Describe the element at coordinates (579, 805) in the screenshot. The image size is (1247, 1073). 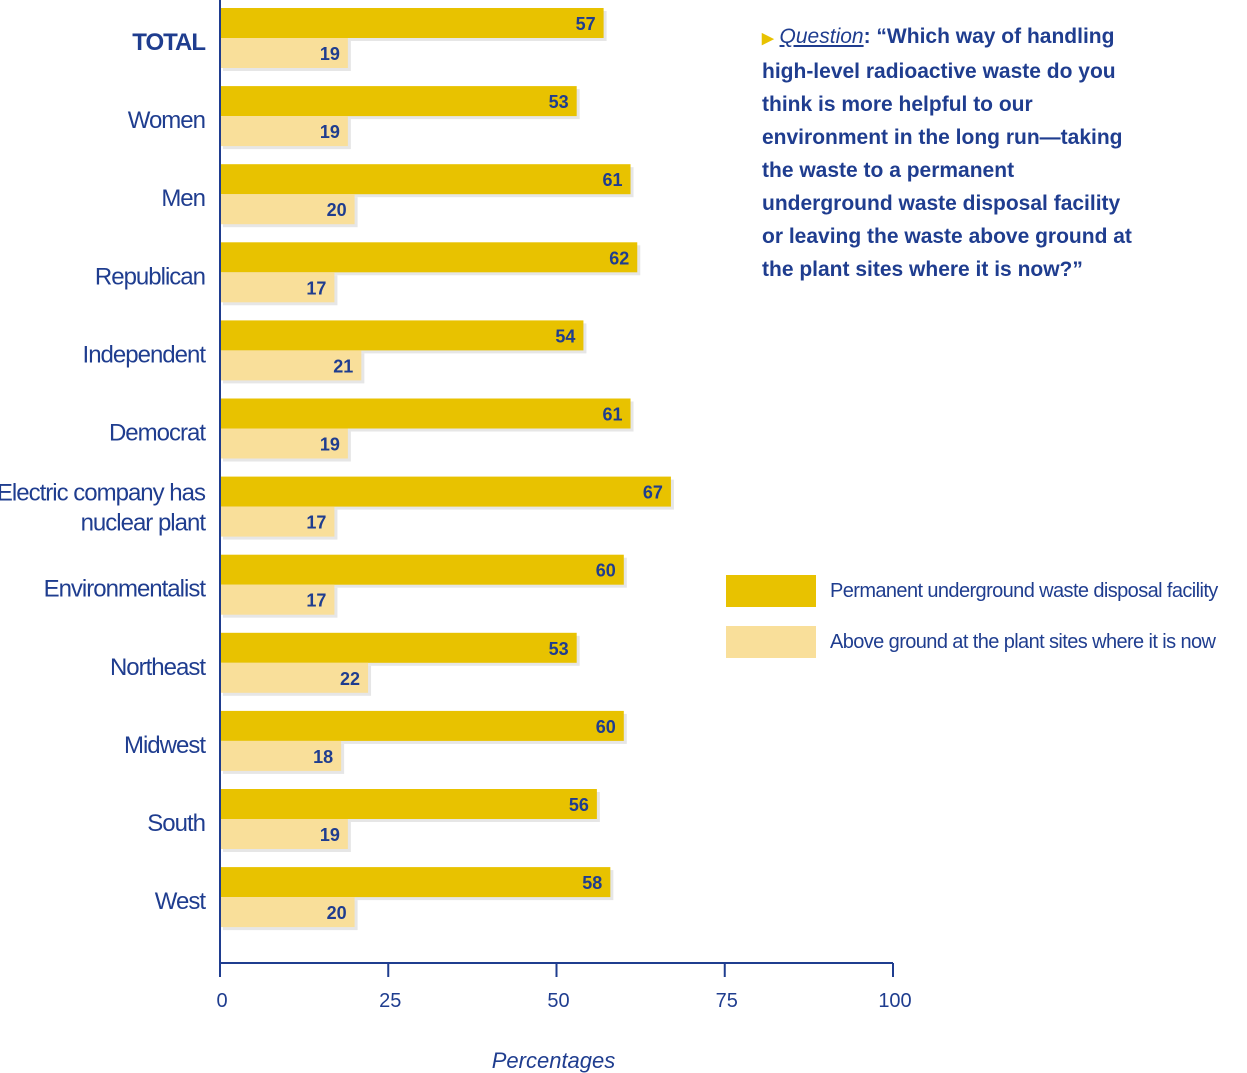
I see `bar-value-label: 56` at that location.